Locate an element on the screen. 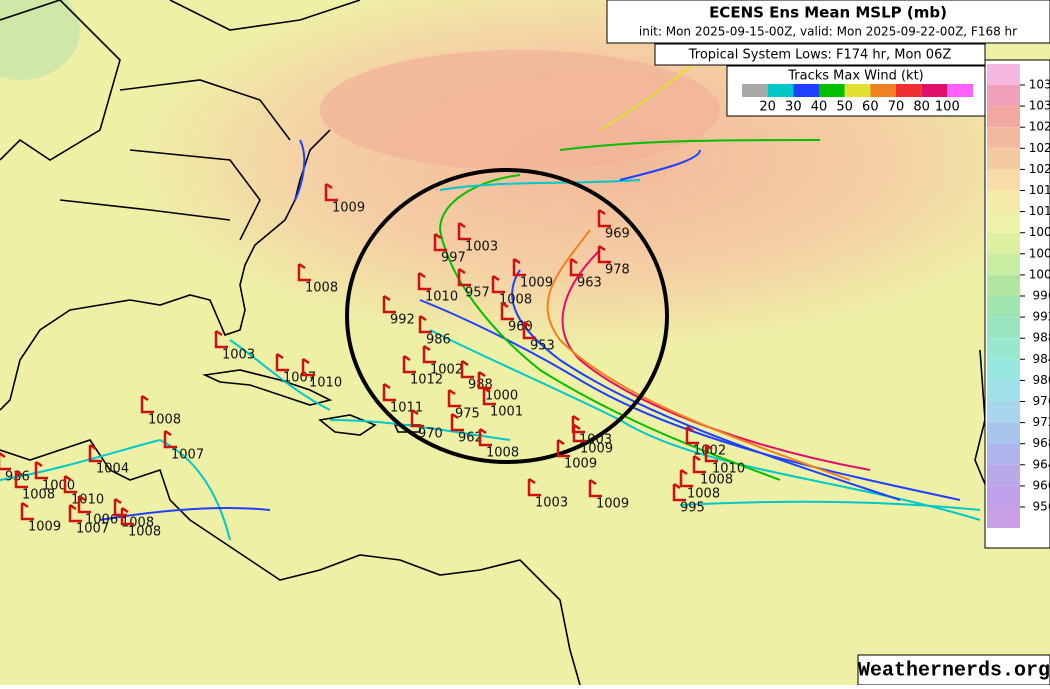  scale-label: 1036 is located at coordinates (1039, 85).